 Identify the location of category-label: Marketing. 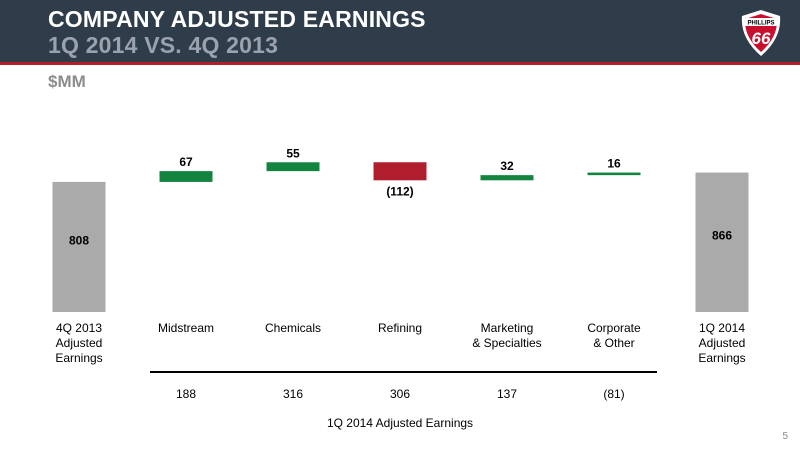
(507, 328).